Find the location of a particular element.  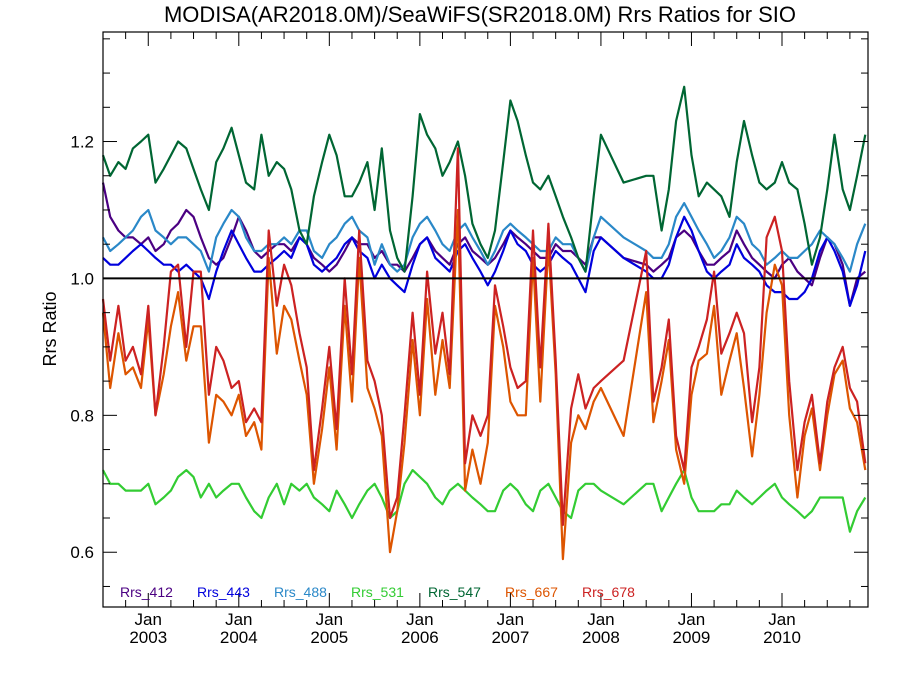

legend-entry-rrs-531: Rrs_531 is located at coordinates (377, 592).